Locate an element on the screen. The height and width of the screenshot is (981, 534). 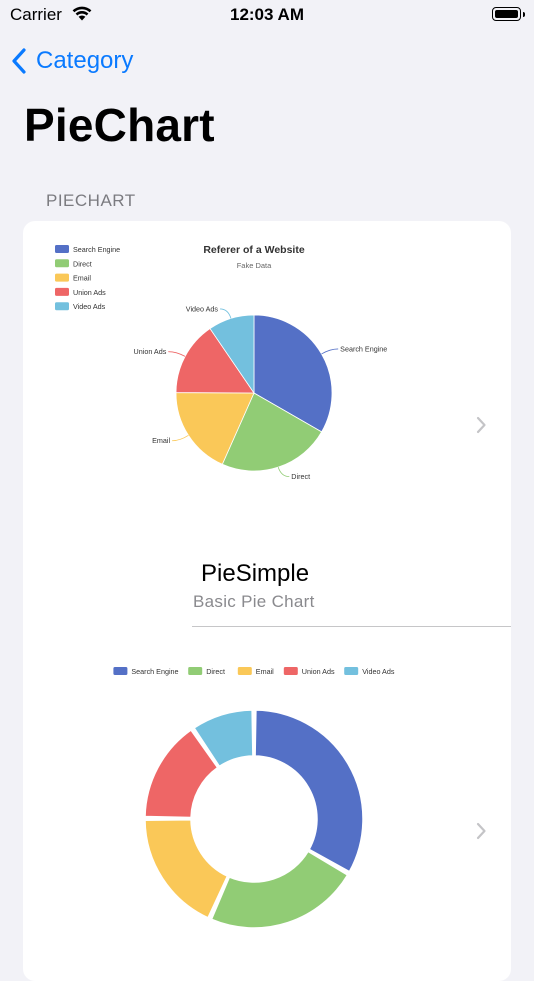
pie-label-email: Email is located at coordinates (161, 440).